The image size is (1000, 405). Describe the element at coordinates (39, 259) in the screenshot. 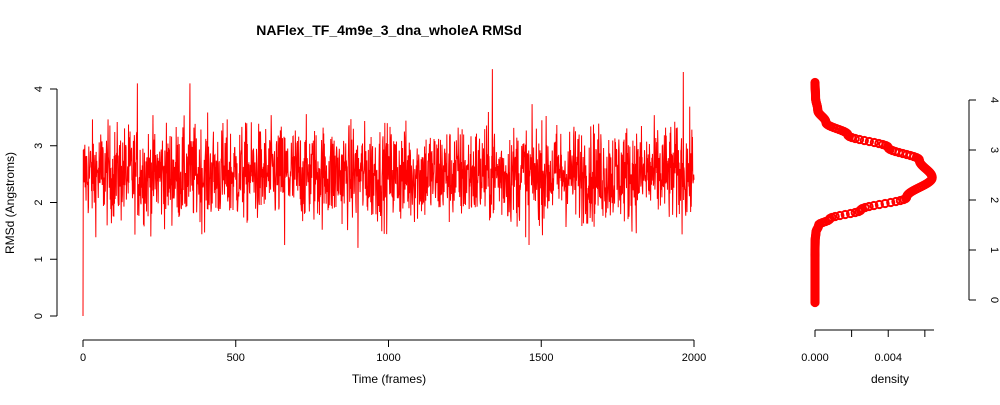

I see `y-tick-label: 1` at that location.